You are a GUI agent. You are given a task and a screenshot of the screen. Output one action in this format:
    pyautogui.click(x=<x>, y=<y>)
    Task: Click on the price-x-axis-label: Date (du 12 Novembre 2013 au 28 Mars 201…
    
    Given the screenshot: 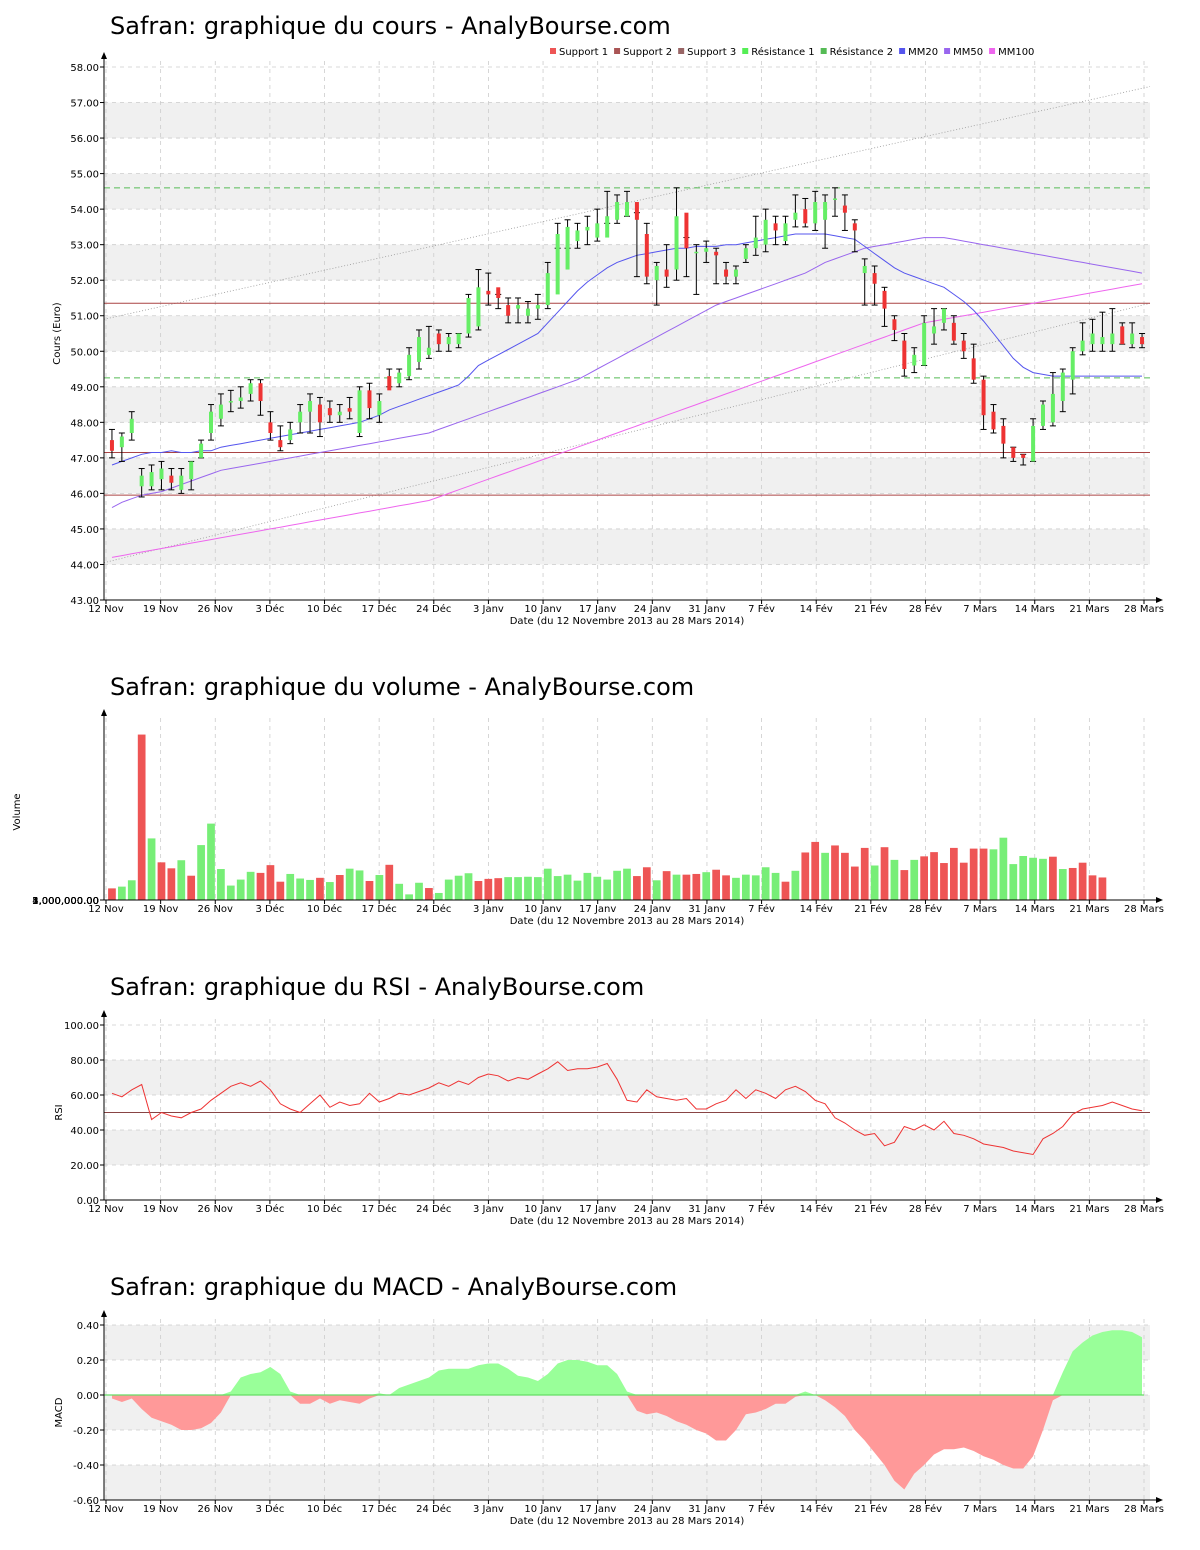 What is the action you would take?
    pyautogui.click(x=627, y=621)
    